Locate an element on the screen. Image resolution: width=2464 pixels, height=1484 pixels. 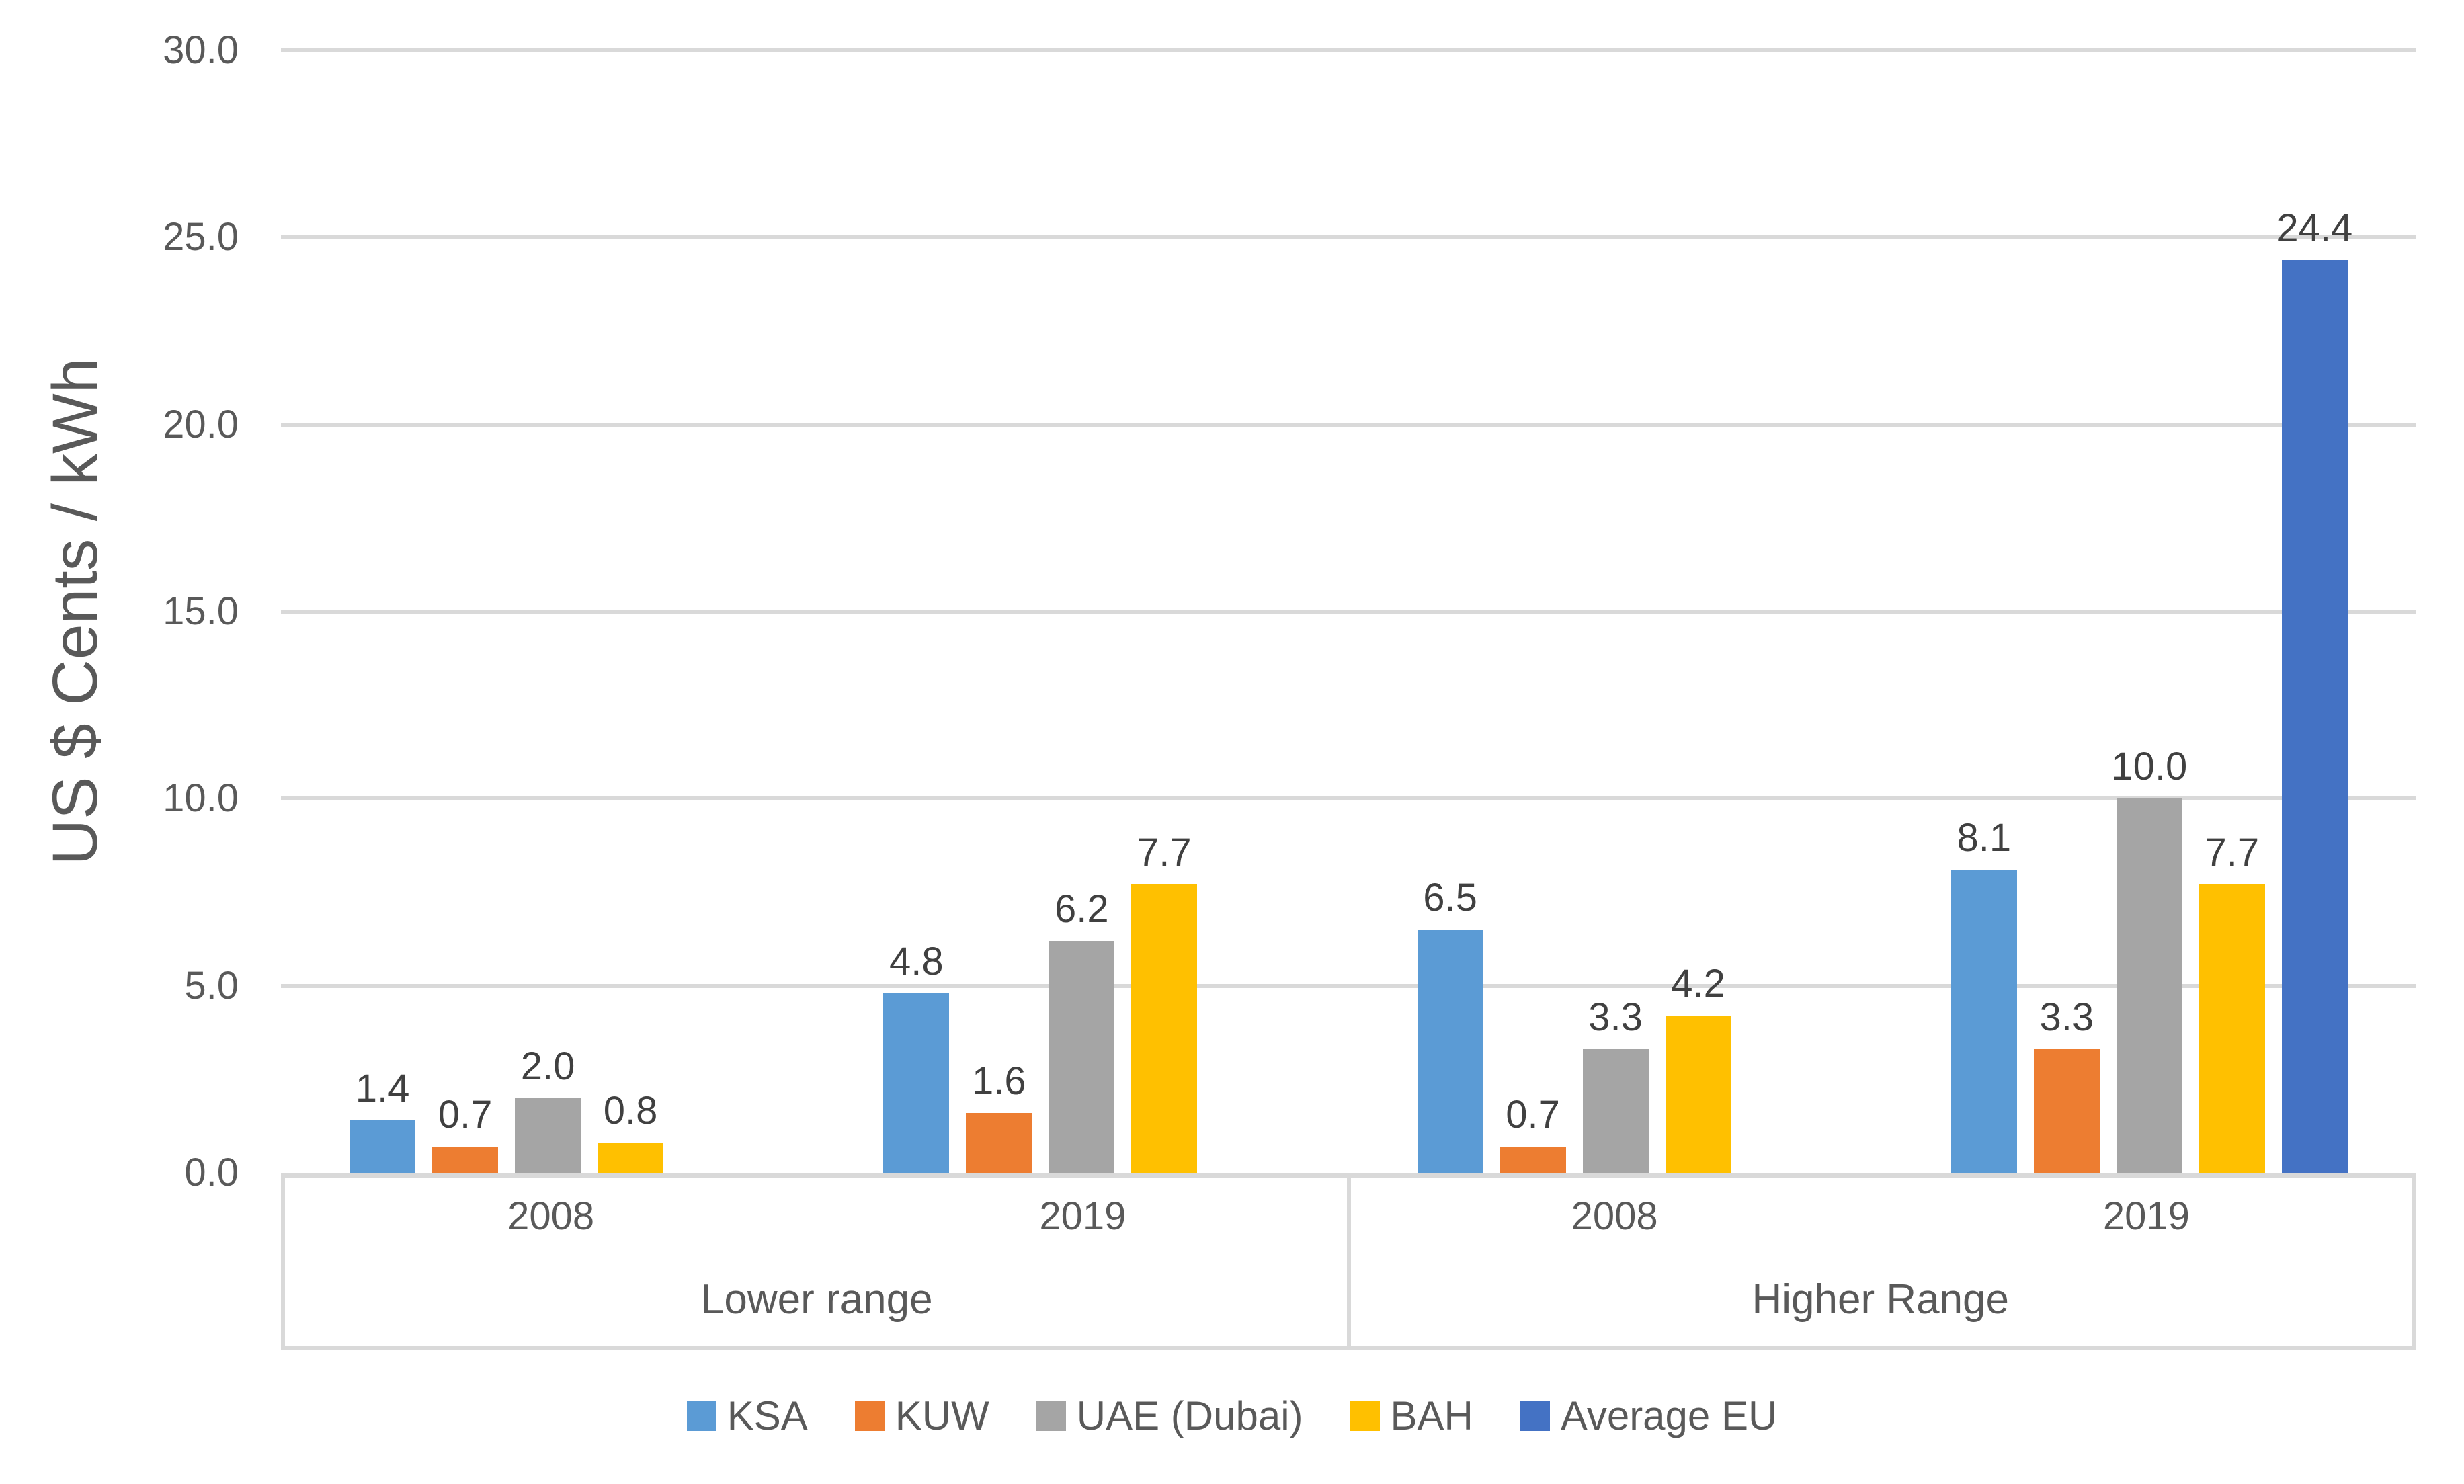
category-year-row: 2008 2019 2008 2019 is located at coordinates (1348, 1215).